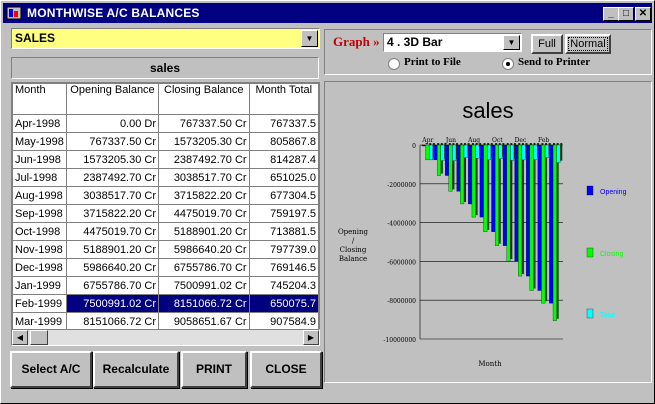  What do you see at coordinates (136, 369) in the screenshot?
I see `recalculate-button: Recalculate` at bounding box center [136, 369].